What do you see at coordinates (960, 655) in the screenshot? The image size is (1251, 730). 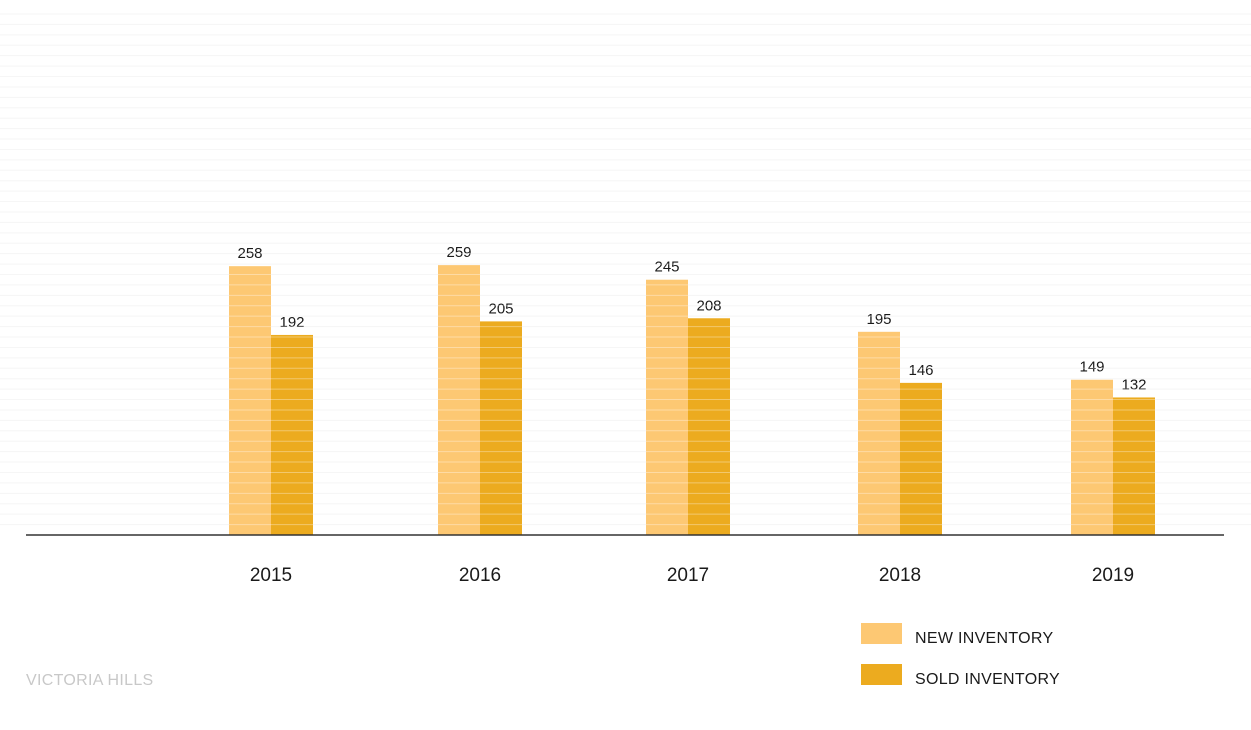 I see `legend: NEW INVENTORY SOLD INVENTORY` at bounding box center [960, 655].